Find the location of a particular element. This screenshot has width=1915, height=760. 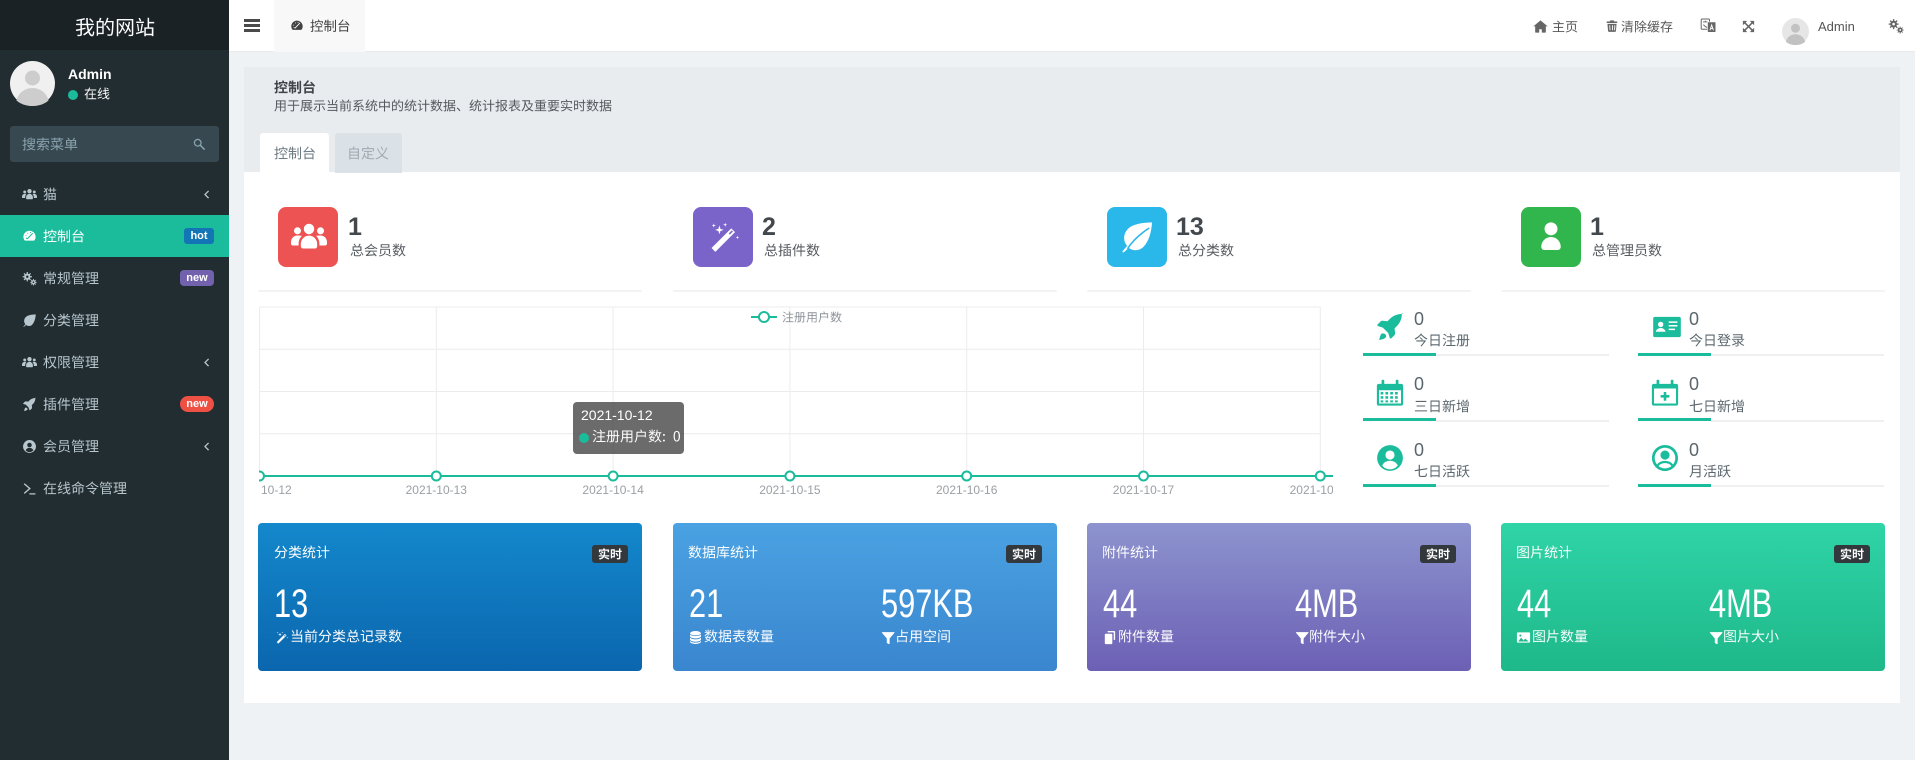

svg-text: 2021-10-17 is located at coordinates (1144, 490).